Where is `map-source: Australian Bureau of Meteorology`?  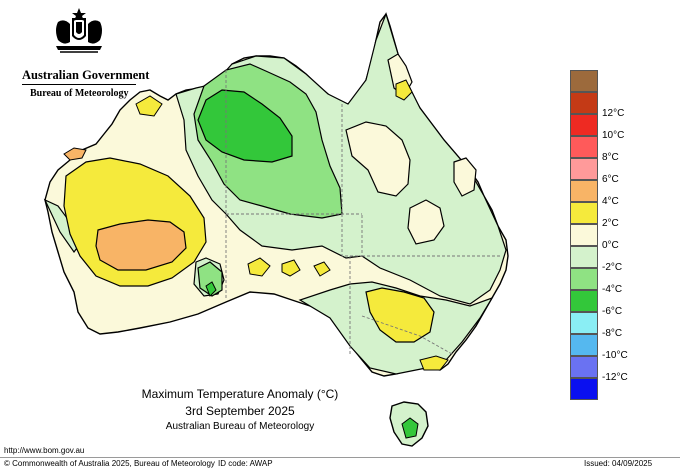 map-source: Australian Bureau of Meteorology is located at coordinates (240, 426).